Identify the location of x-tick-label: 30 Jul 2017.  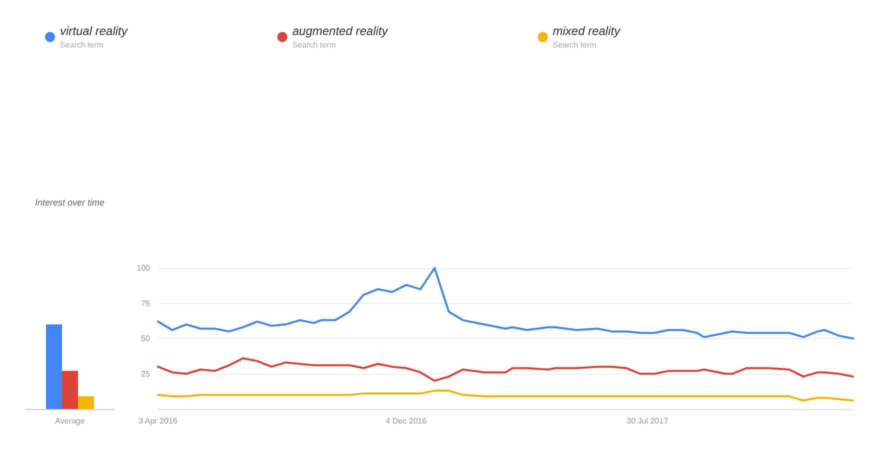
(647, 421).